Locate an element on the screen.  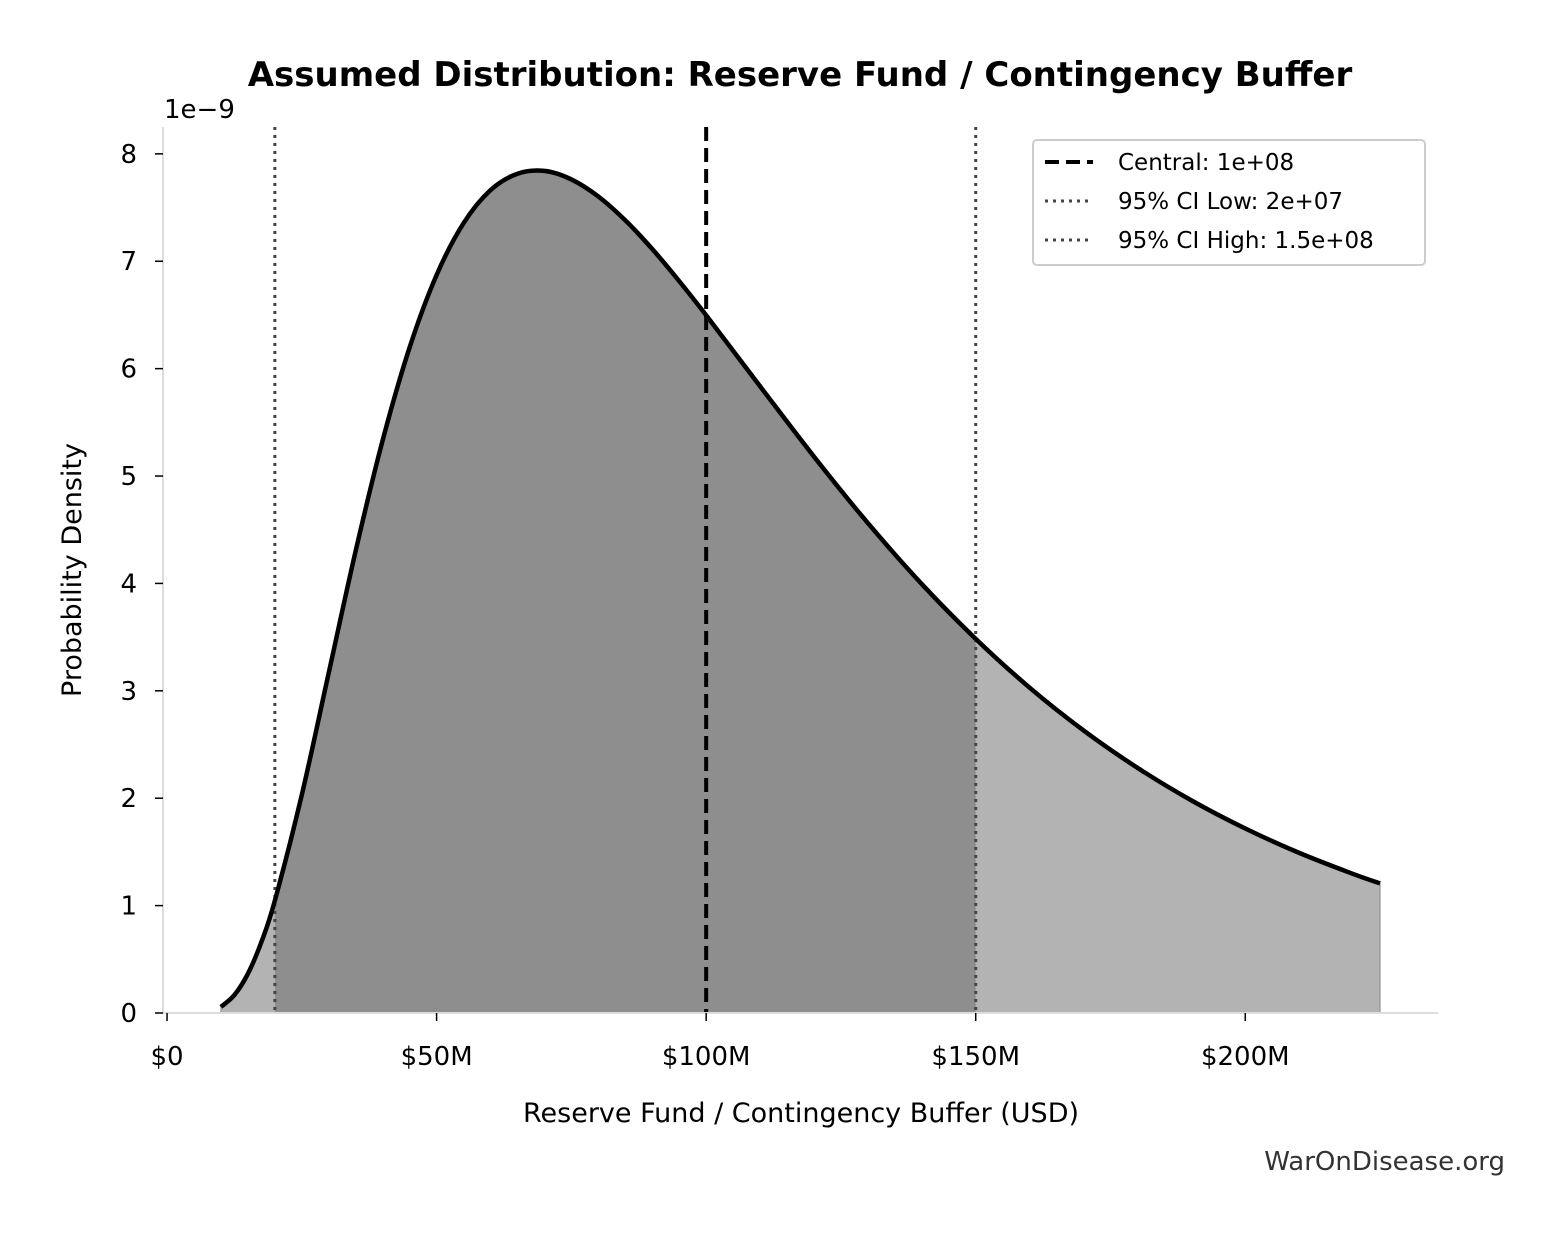
y-tick-label: 5 is located at coordinates (128, 477).